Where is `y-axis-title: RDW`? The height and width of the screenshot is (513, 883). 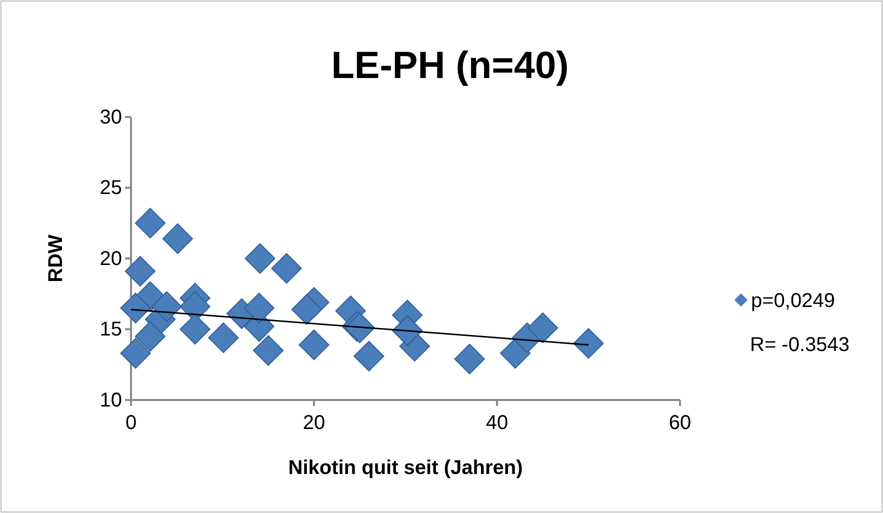 y-axis-title: RDW is located at coordinates (56, 258).